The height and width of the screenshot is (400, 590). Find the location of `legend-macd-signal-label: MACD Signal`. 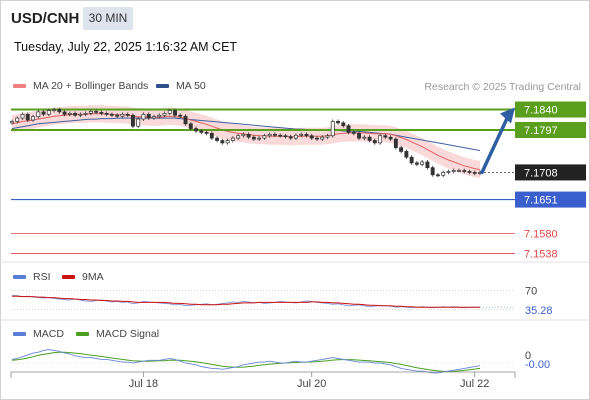

legend-macd-signal-label: MACD Signal is located at coordinates (128, 334).